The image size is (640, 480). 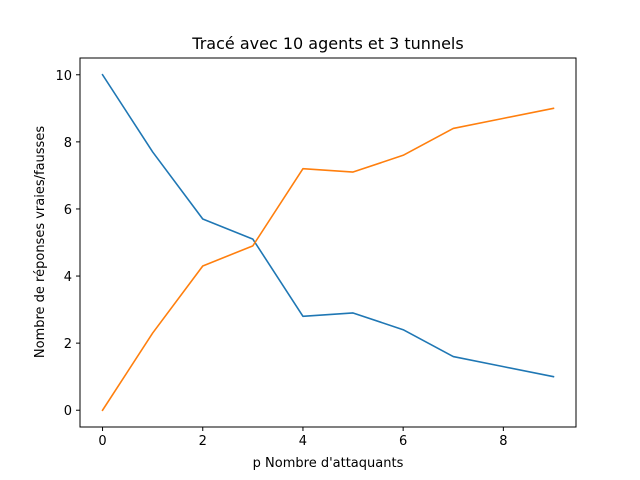 I want to click on x-axis: 0 2 4 6 8, so click(x=302, y=438).